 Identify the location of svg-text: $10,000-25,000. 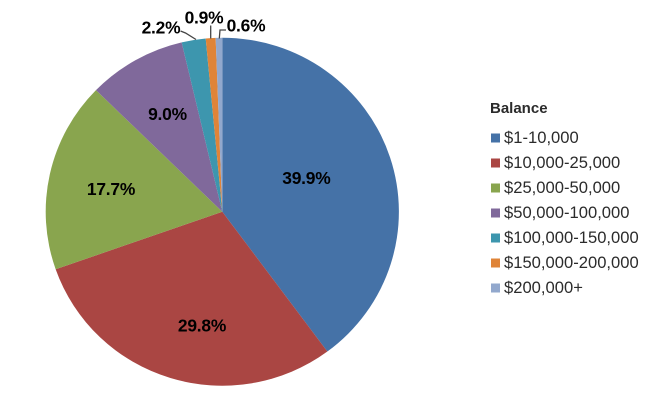
(562, 162).